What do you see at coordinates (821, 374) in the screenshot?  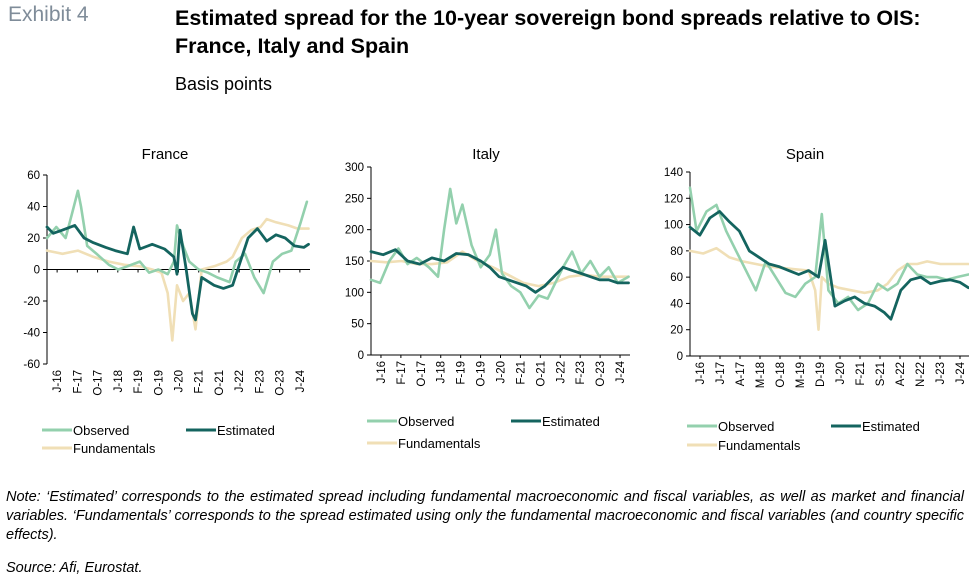 I see `x-tick-label: D-19` at bounding box center [821, 374].